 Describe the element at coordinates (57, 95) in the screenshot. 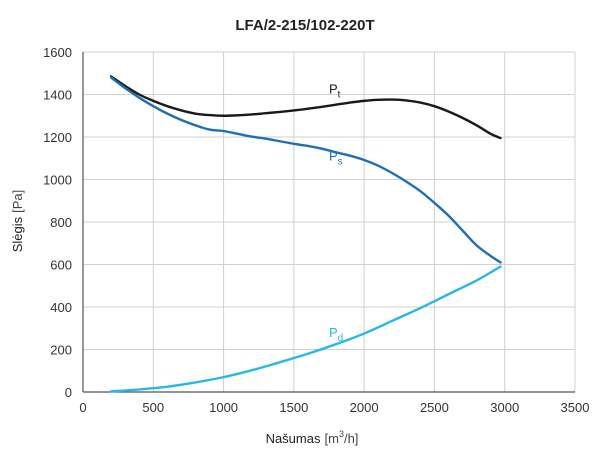

I see `y-tick-label: 1400` at that location.